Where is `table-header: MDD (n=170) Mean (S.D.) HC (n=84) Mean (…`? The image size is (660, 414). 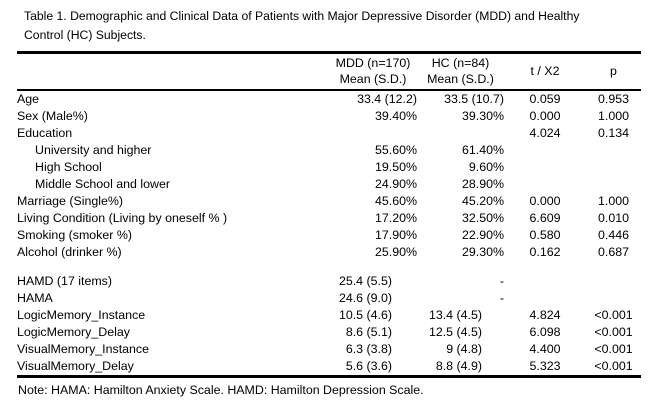
table-header: MDD (n=170) Mean (S.D.) HC (n=84) Mean (… is located at coordinates (329, 71).